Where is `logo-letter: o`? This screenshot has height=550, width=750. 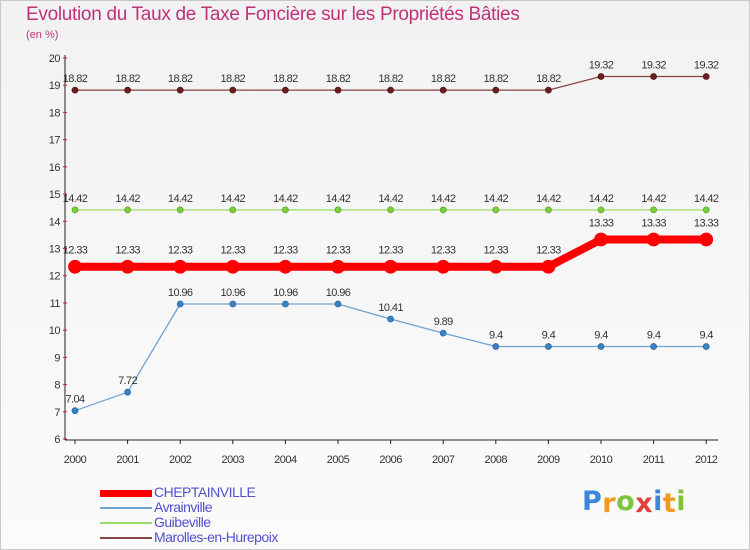 logo-letter: o is located at coordinates (626, 501).